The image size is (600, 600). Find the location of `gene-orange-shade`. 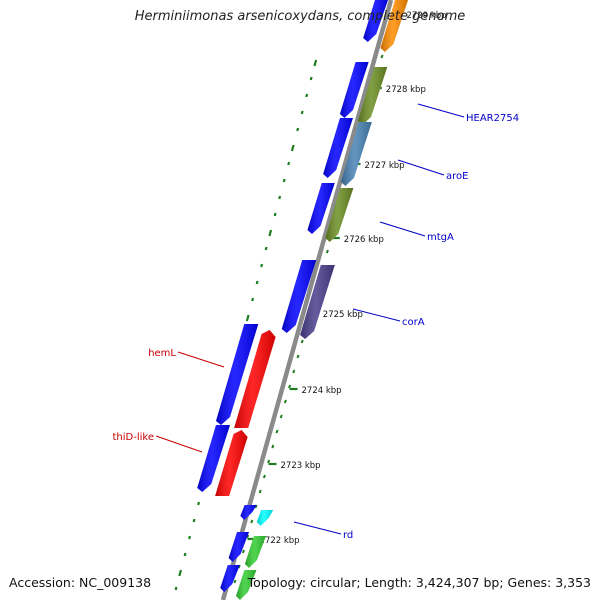

gene-orange-shade is located at coordinates (394, 26).